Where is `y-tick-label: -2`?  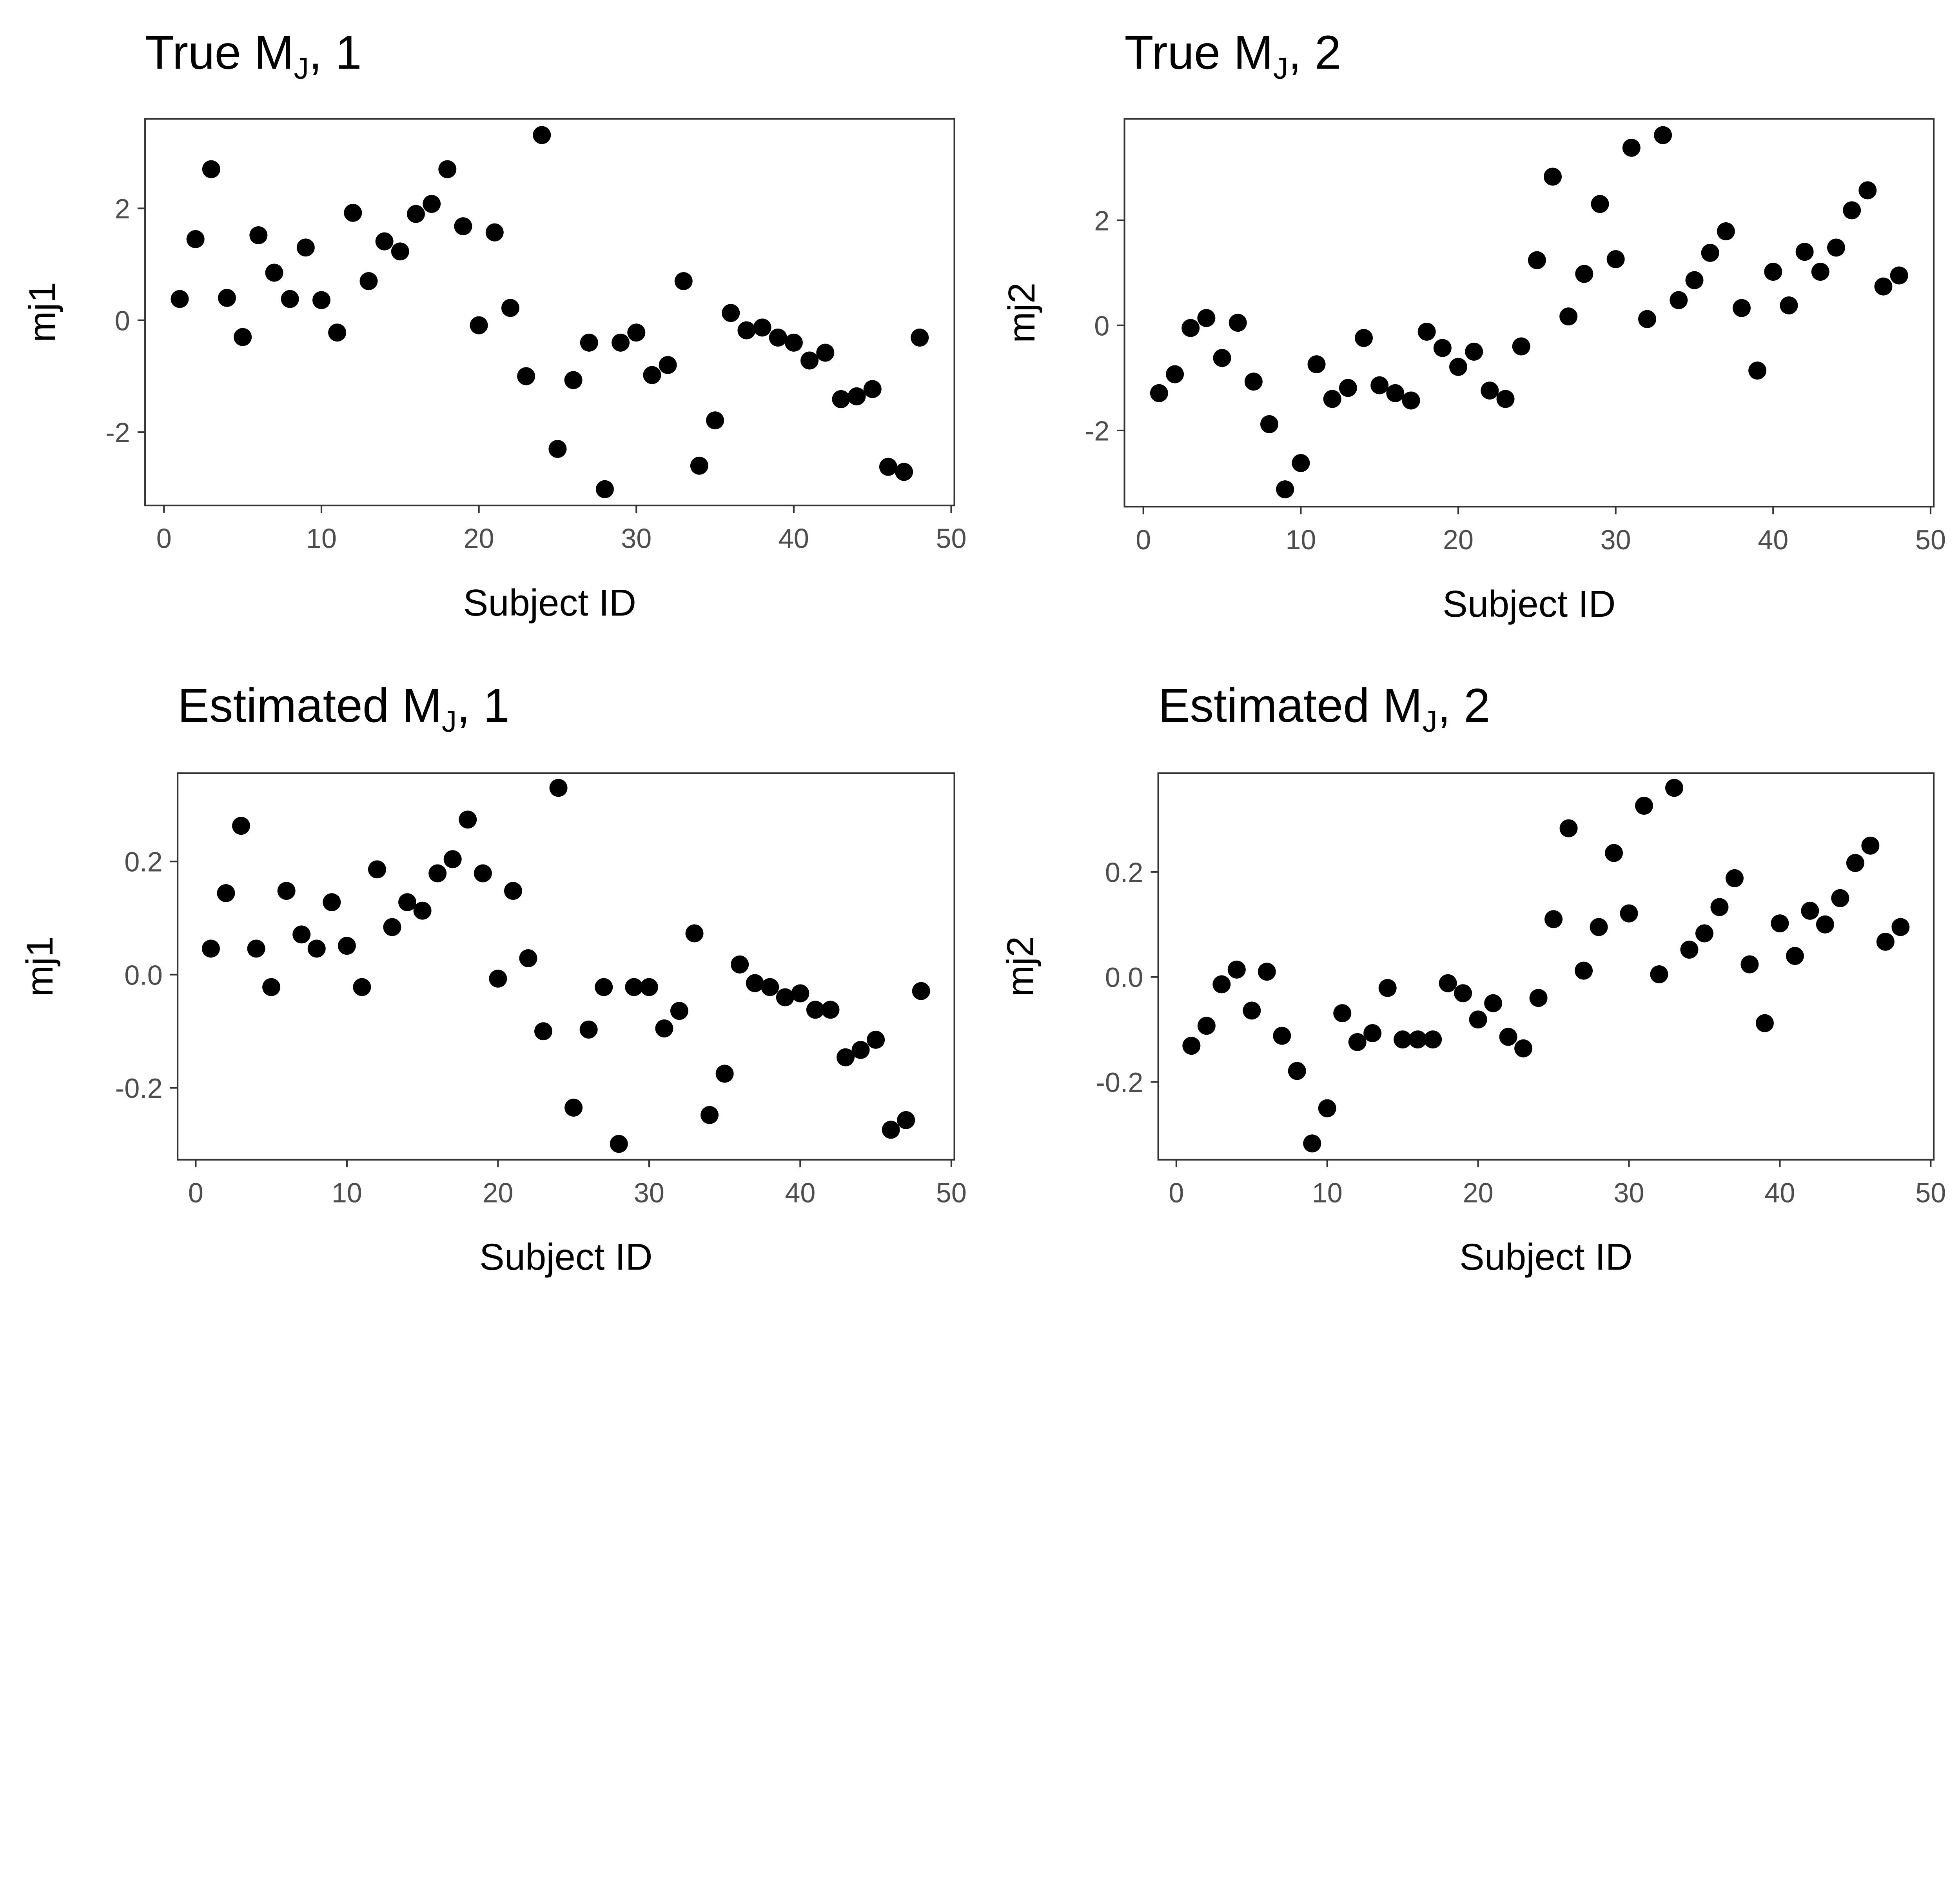 y-tick-label: -2 is located at coordinates (1097, 430).